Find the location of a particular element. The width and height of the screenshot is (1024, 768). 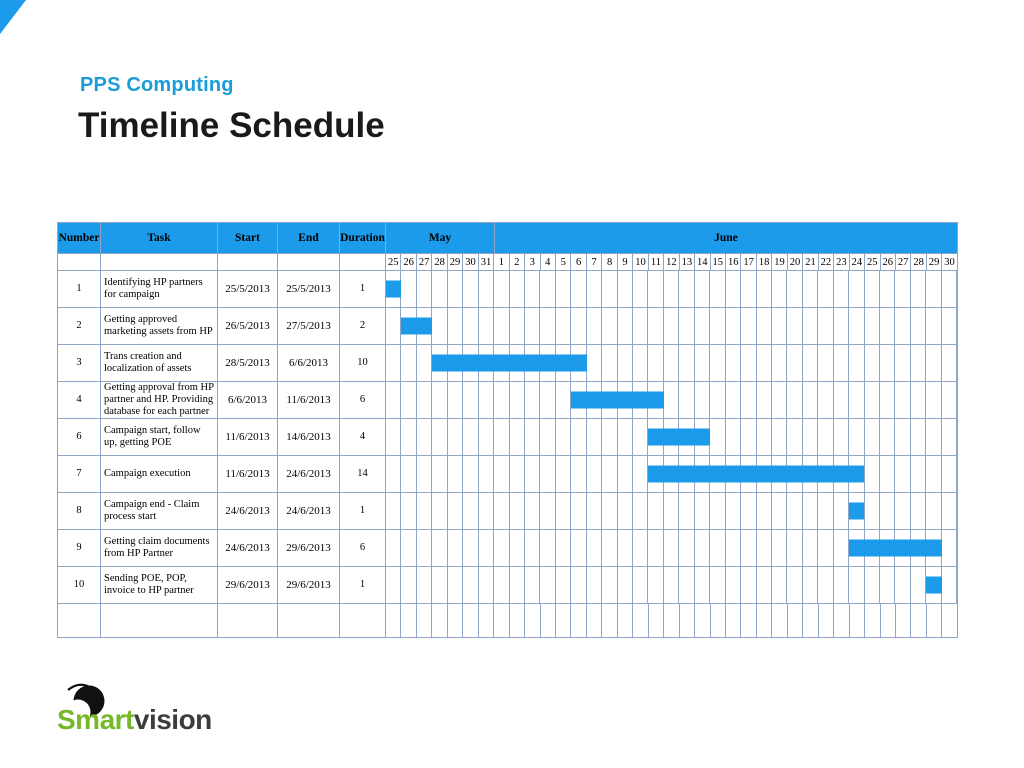

task-number: 1 is located at coordinates (79, 289).